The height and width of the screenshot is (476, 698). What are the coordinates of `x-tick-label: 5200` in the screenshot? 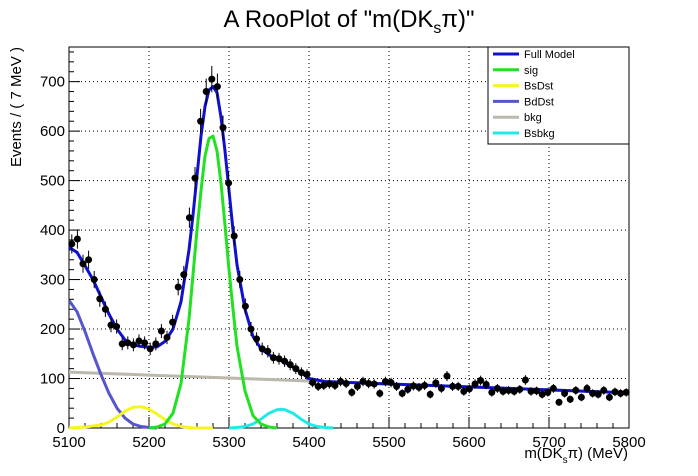 It's located at (148, 442).